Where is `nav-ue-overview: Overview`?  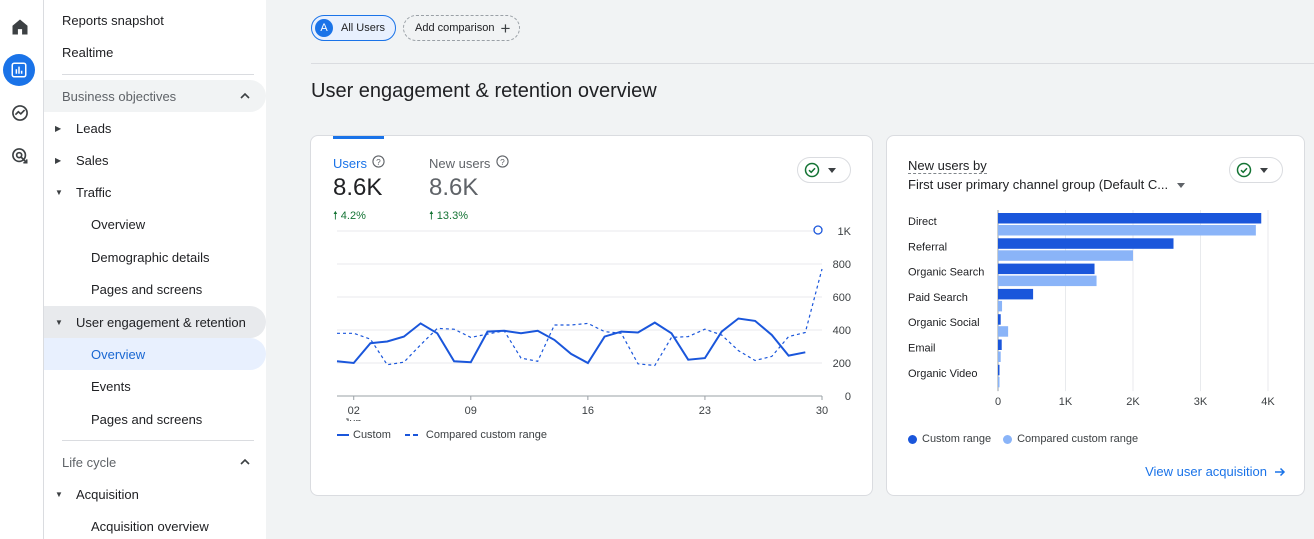
nav-ue-overview: Overview is located at coordinates (155, 354).